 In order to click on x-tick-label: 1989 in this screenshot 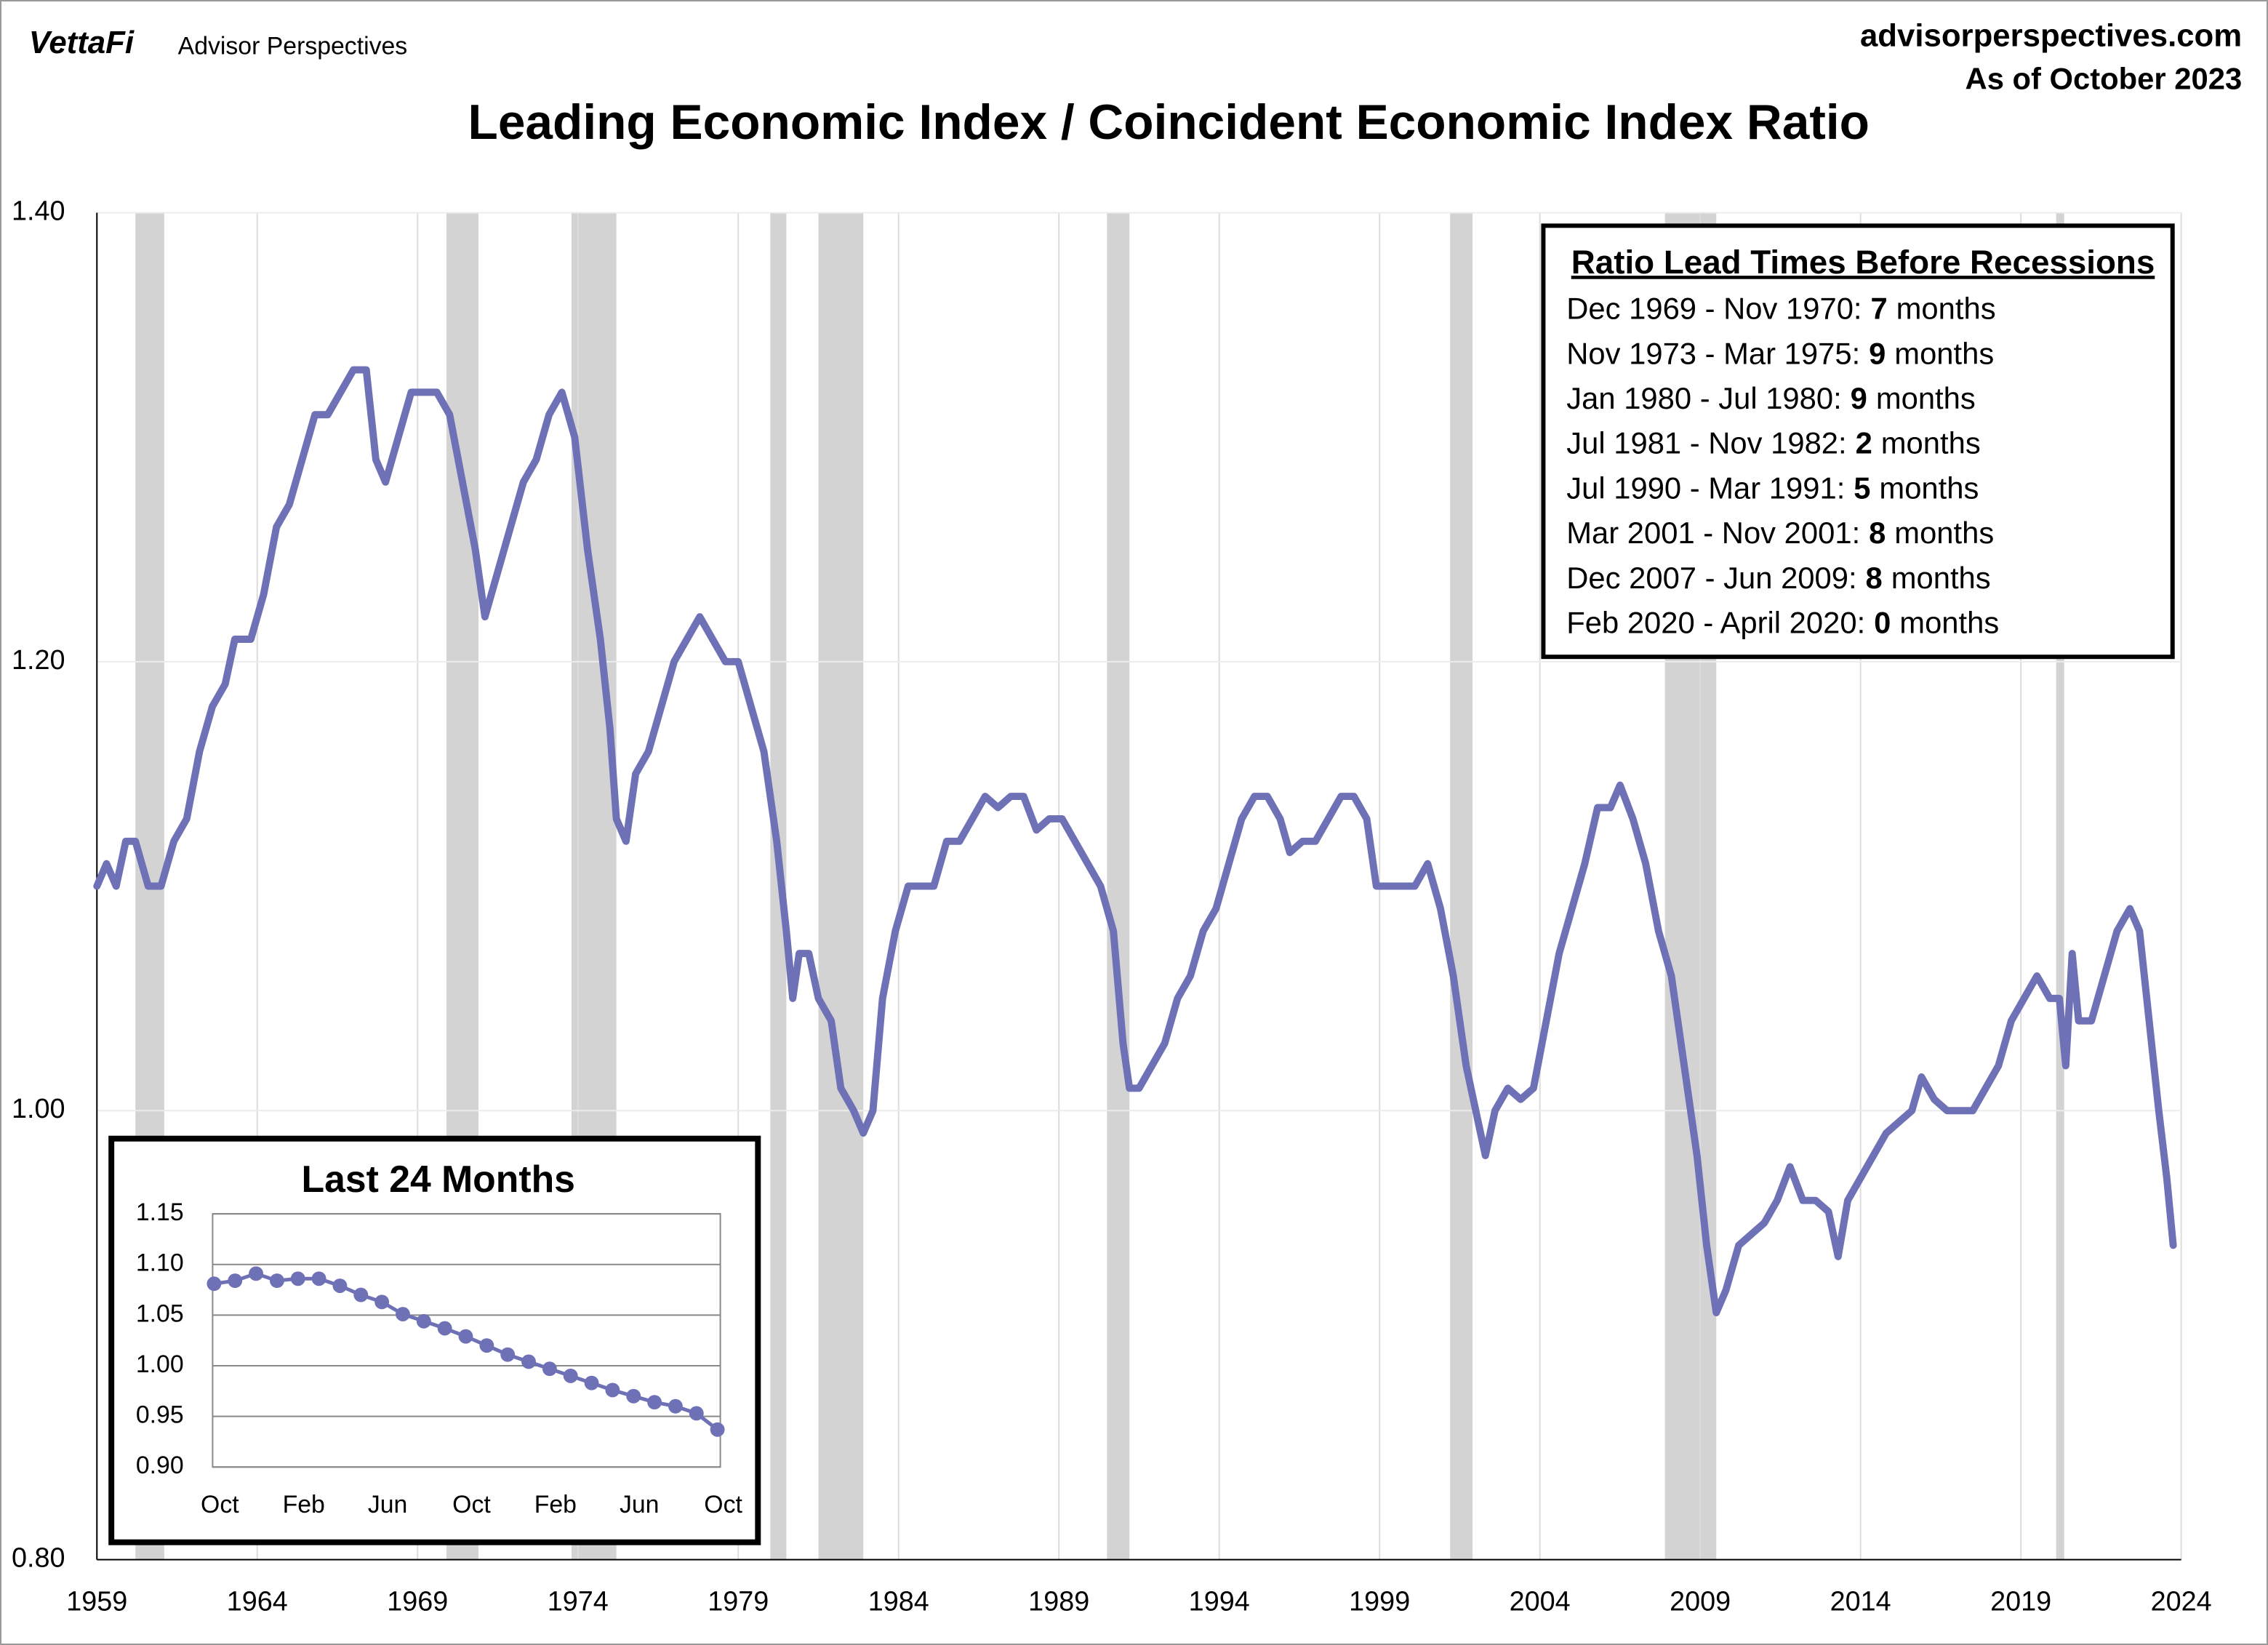, I will do `click(1058, 1601)`.